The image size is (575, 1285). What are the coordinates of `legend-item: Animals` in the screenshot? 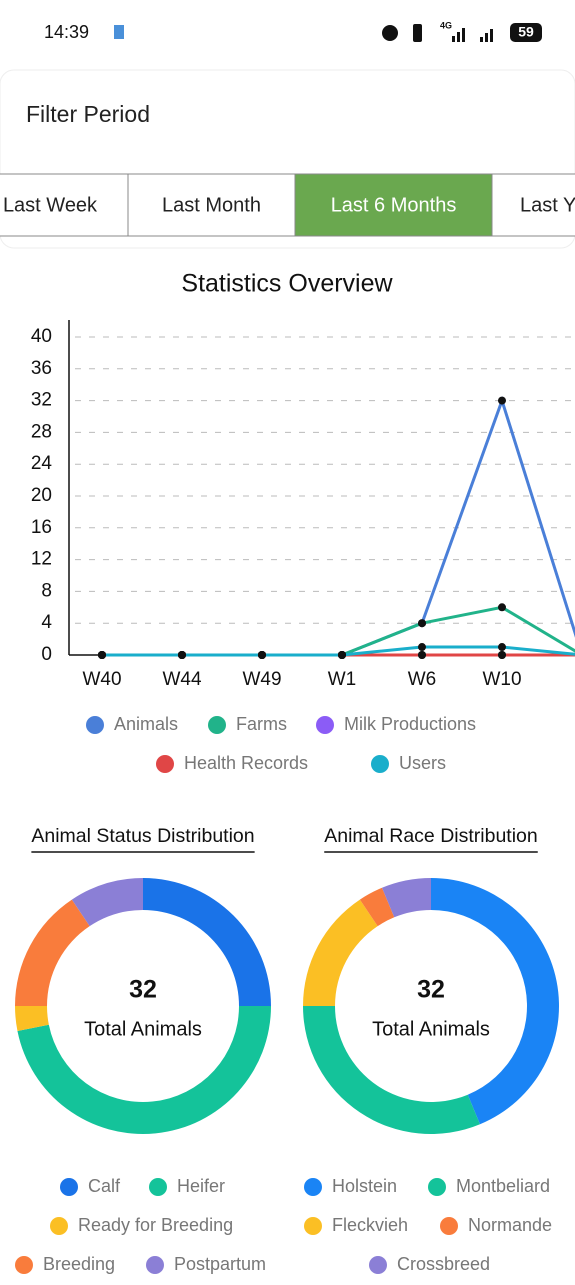 It's located at (132, 724).